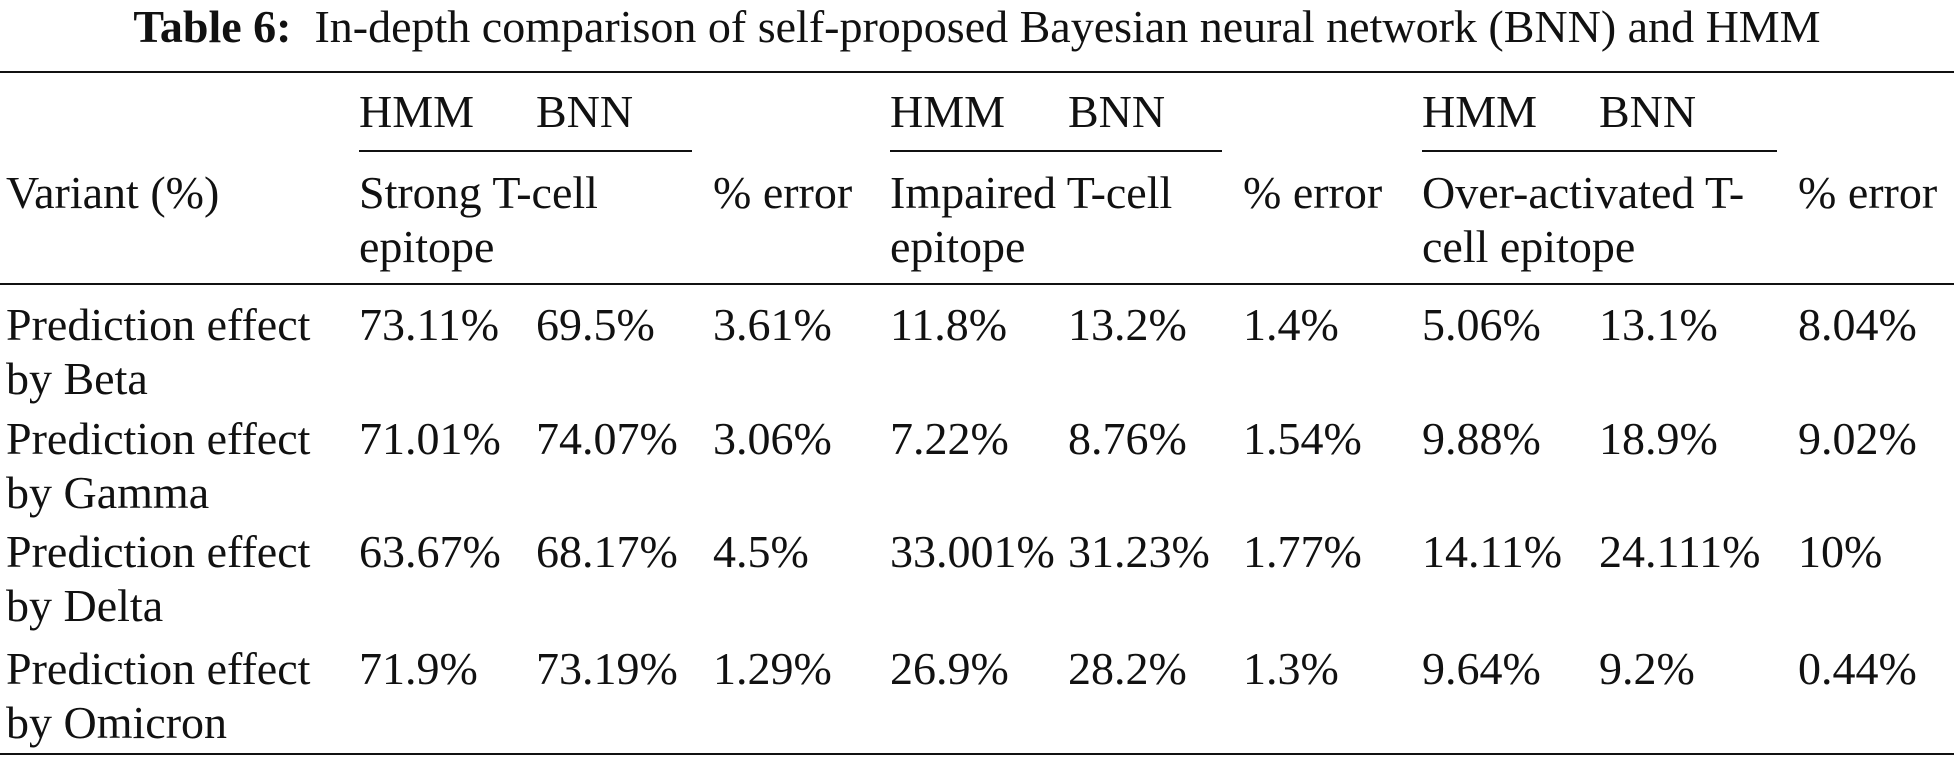  Describe the element at coordinates (977, 284) in the screenshot. I see `header-rule` at that location.